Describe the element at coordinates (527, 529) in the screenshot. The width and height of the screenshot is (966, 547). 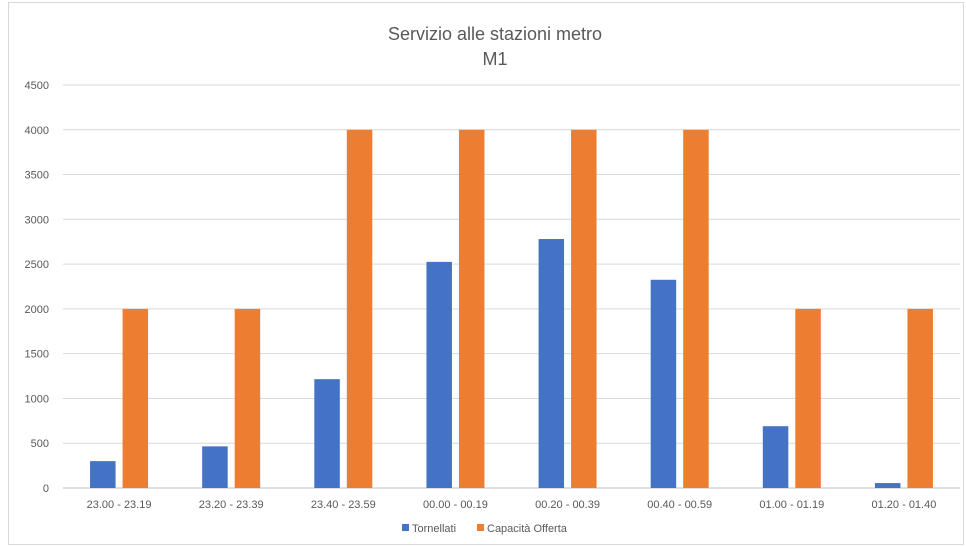
I see `legend-label: Capacità Offerta` at that location.